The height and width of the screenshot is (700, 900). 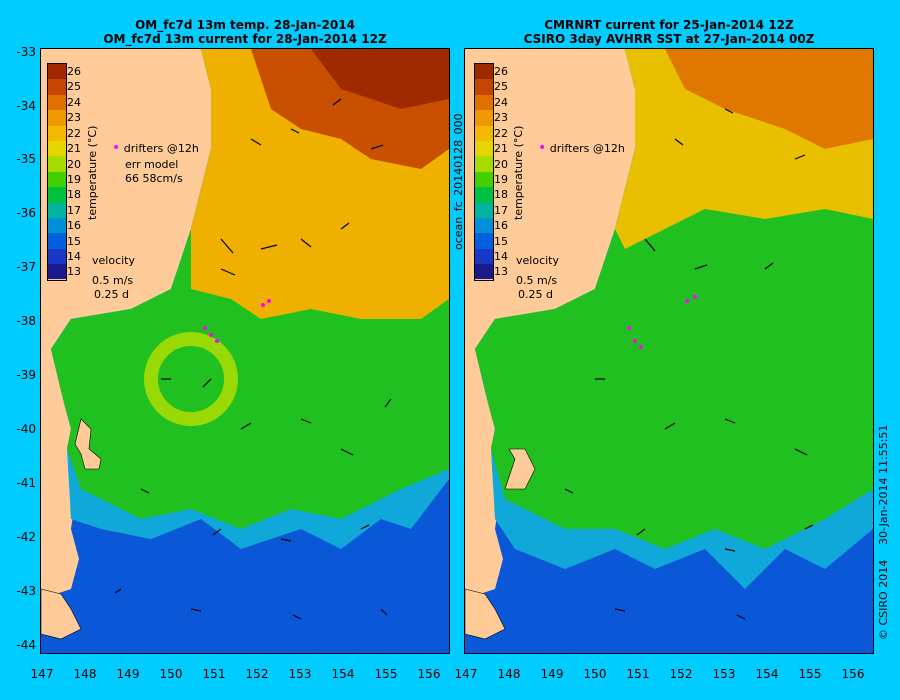 What do you see at coordinates (501, 256) in the screenshot?
I see `colorbar-tick: 14` at bounding box center [501, 256].